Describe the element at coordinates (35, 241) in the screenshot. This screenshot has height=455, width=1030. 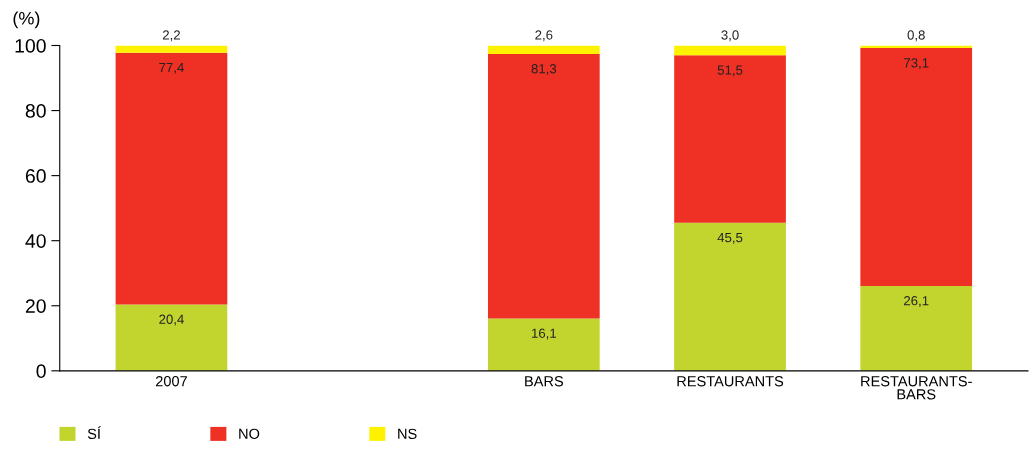
I see `y-tick-label: 40` at that location.